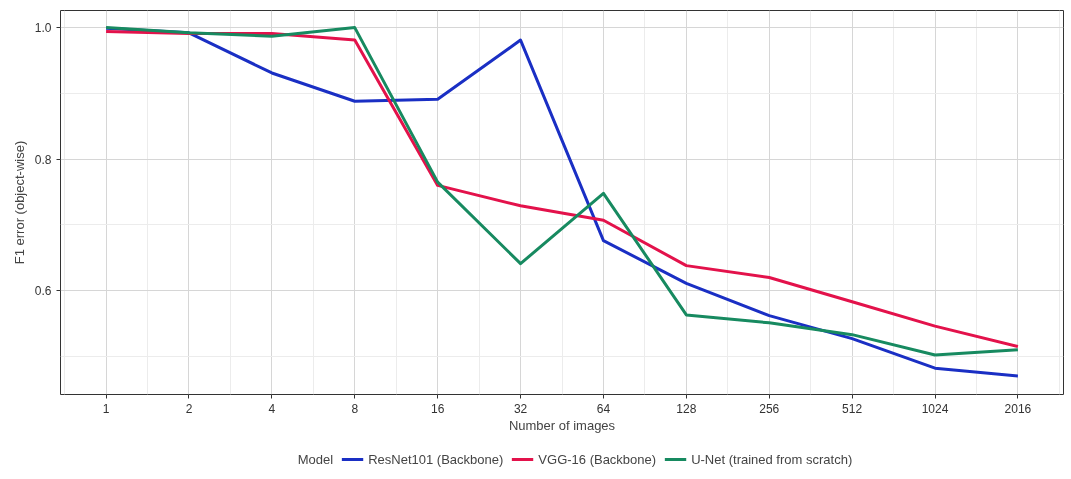 The width and height of the screenshot is (1071, 479). What do you see at coordinates (355, 408) in the screenshot?
I see `x-tick-label: 8` at bounding box center [355, 408].